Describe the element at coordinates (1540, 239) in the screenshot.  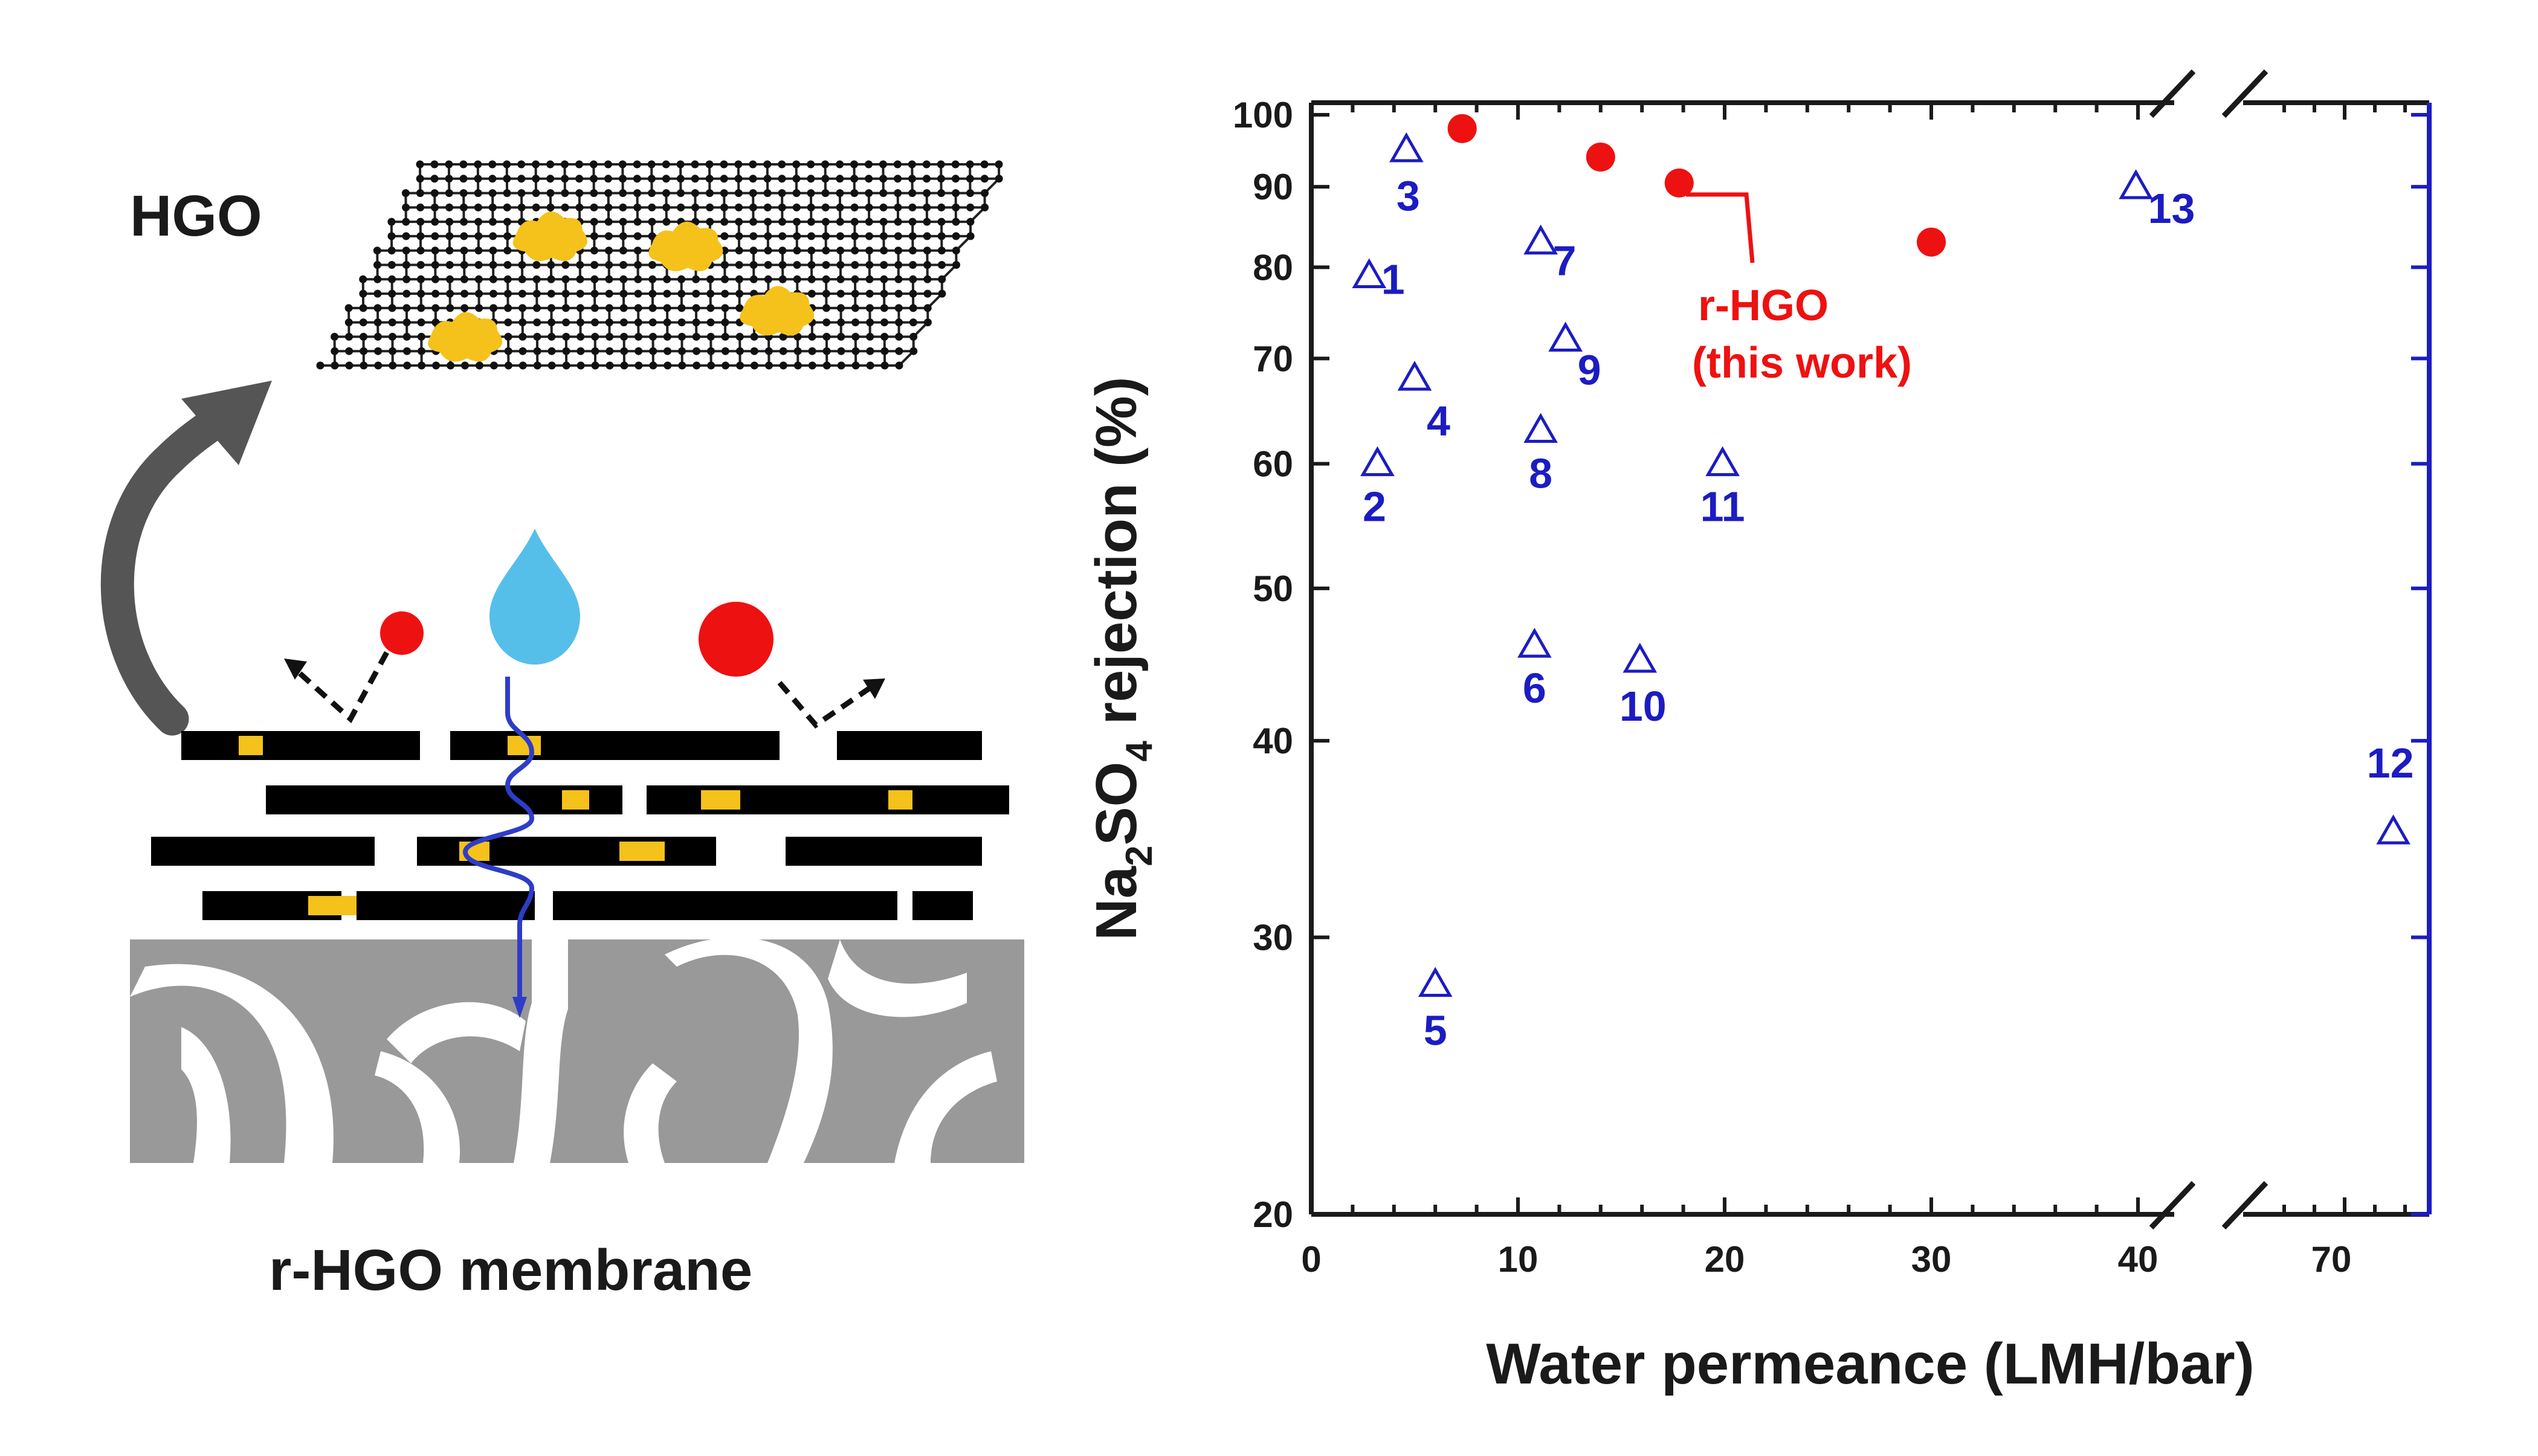
I see `literature-point` at that location.